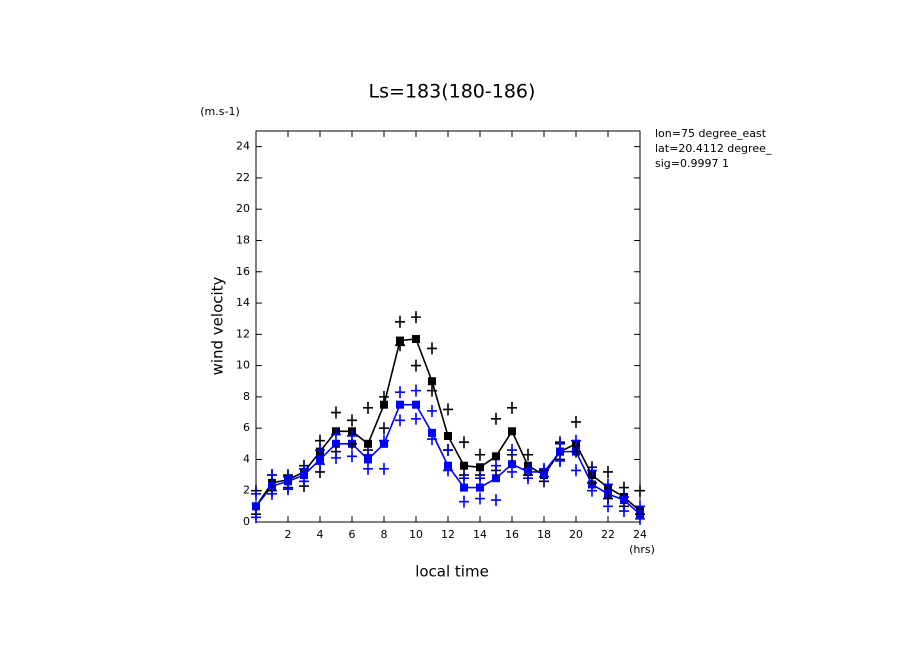 The image size is (904, 654). Describe the element at coordinates (218, 325) in the screenshot. I see `y-axis-label: wind velocity` at that location.